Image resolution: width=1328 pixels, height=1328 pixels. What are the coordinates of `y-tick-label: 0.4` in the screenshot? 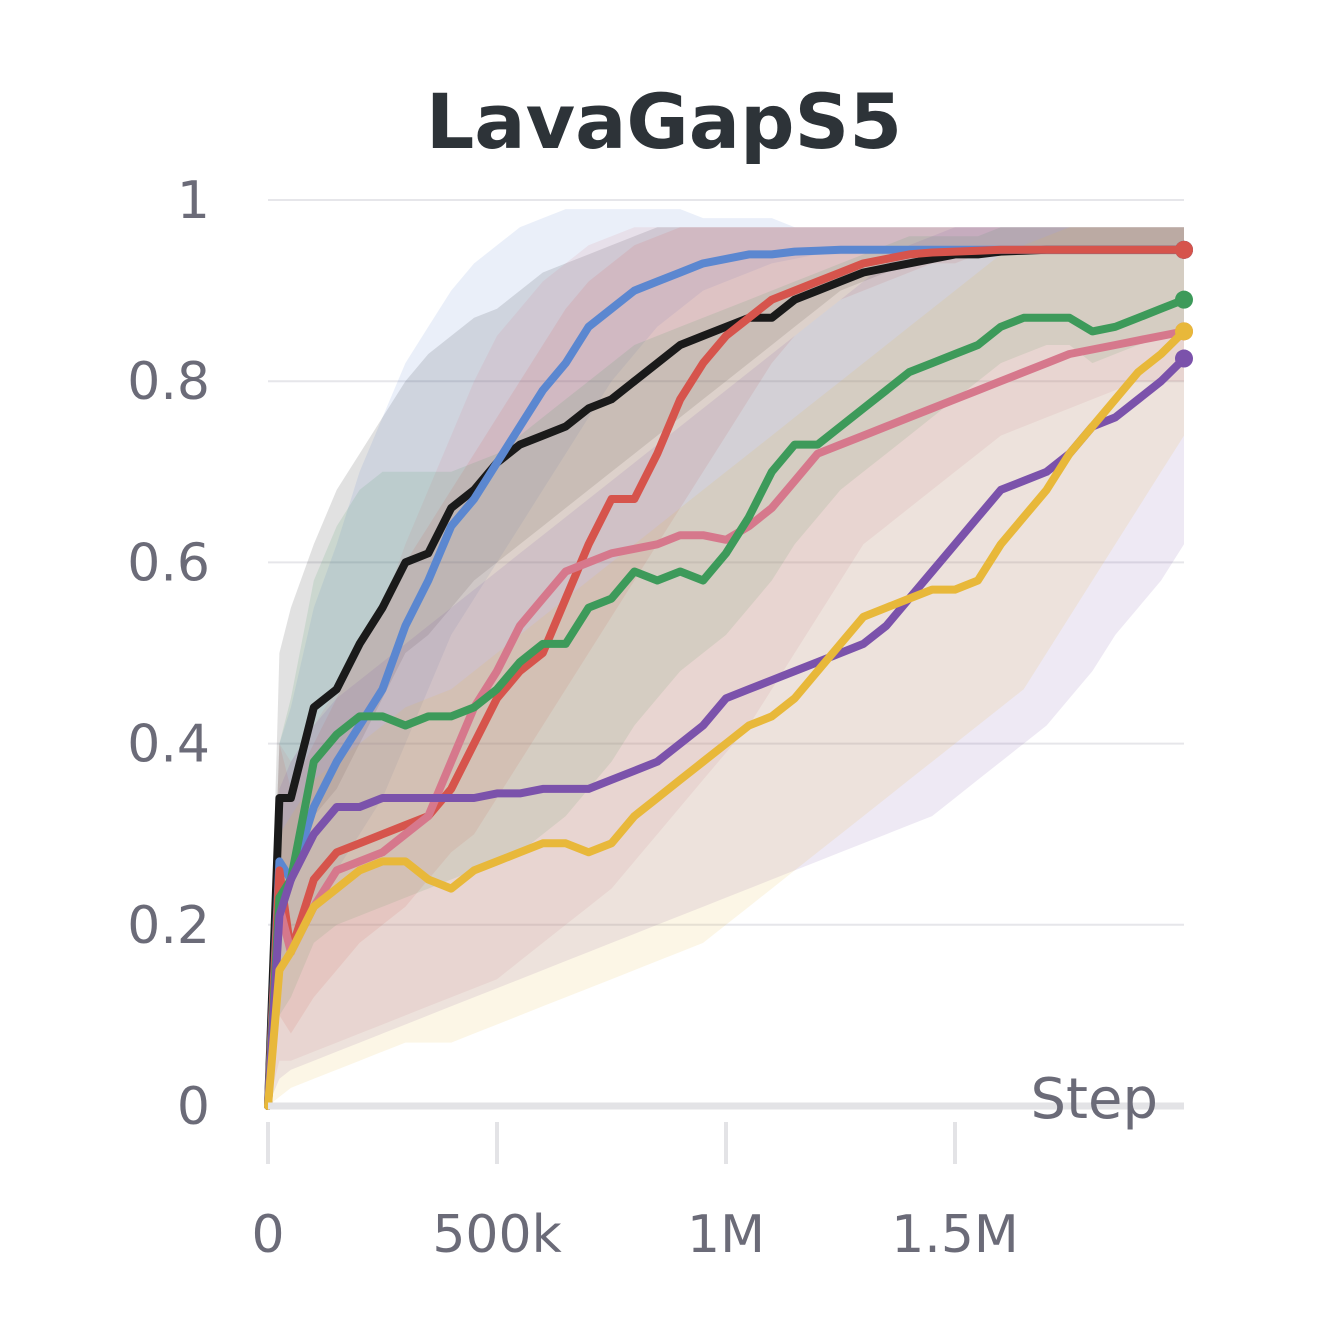 It's located at (168, 745).